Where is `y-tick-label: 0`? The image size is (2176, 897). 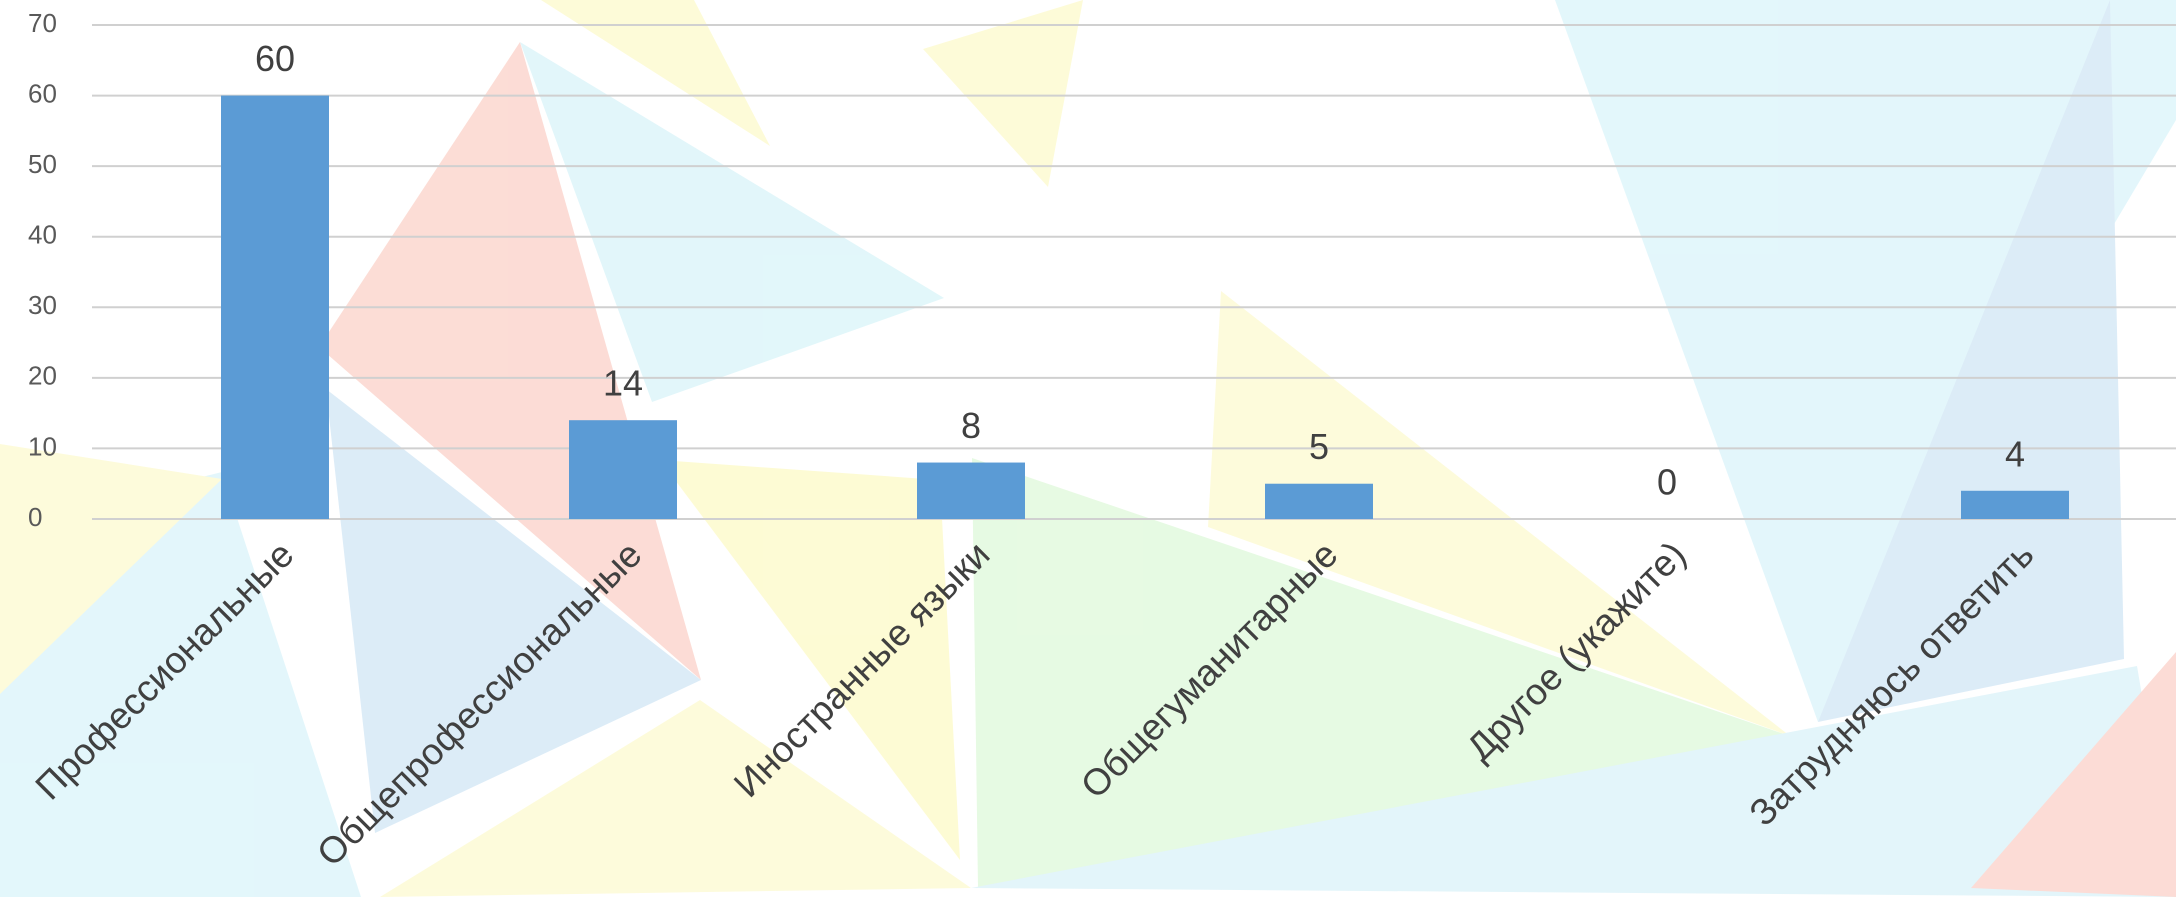 y-tick-label: 0 is located at coordinates (35, 517).